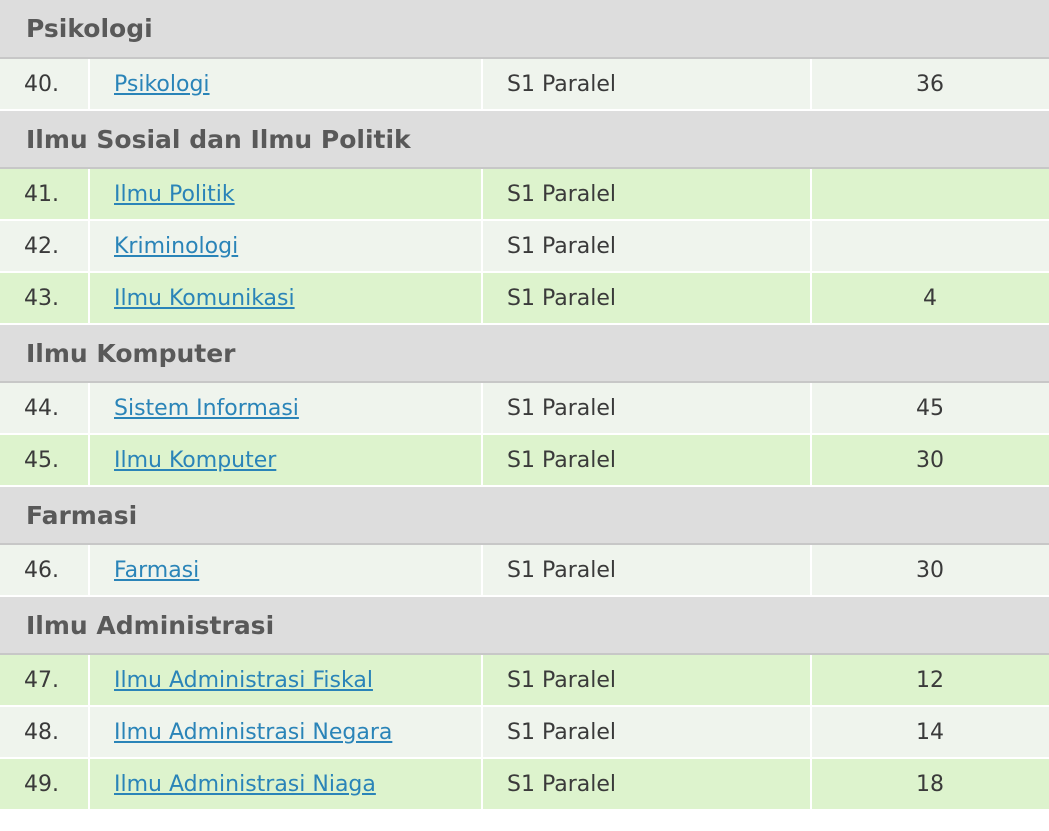 The image size is (1049, 831). What do you see at coordinates (286, 194) in the screenshot?
I see `program-name-cell: Ilmu Politik` at bounding box center [286, 194].